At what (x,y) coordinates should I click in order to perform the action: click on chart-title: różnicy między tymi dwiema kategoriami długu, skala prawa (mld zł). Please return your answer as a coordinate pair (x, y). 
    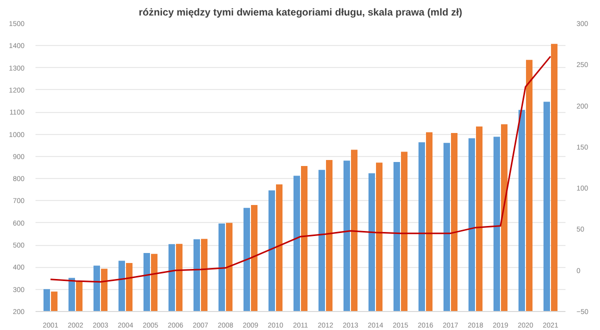
    Looking at the image, I should click on (300, 13).